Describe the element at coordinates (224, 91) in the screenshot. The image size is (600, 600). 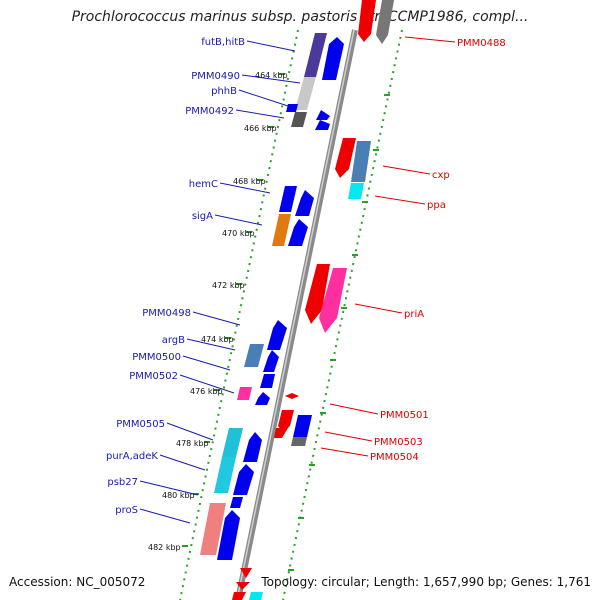
I see `gene-label-phhB: phhB` at that location.